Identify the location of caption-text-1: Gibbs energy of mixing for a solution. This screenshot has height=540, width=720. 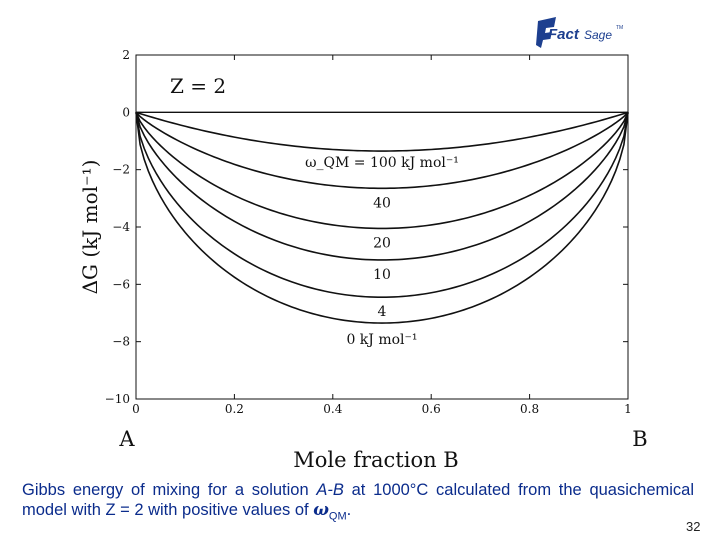
(169, 490).